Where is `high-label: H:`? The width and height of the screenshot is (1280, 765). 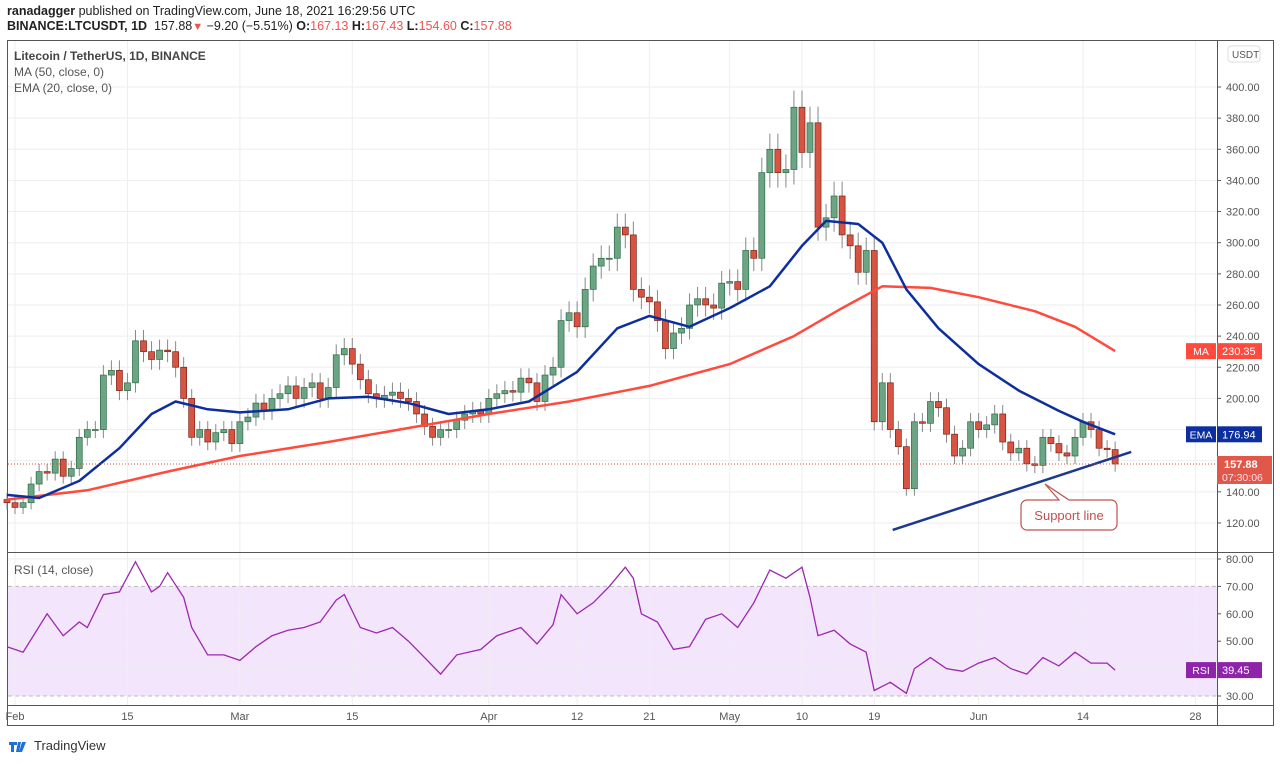 high-label: H: is located at coordinates (358, 26).